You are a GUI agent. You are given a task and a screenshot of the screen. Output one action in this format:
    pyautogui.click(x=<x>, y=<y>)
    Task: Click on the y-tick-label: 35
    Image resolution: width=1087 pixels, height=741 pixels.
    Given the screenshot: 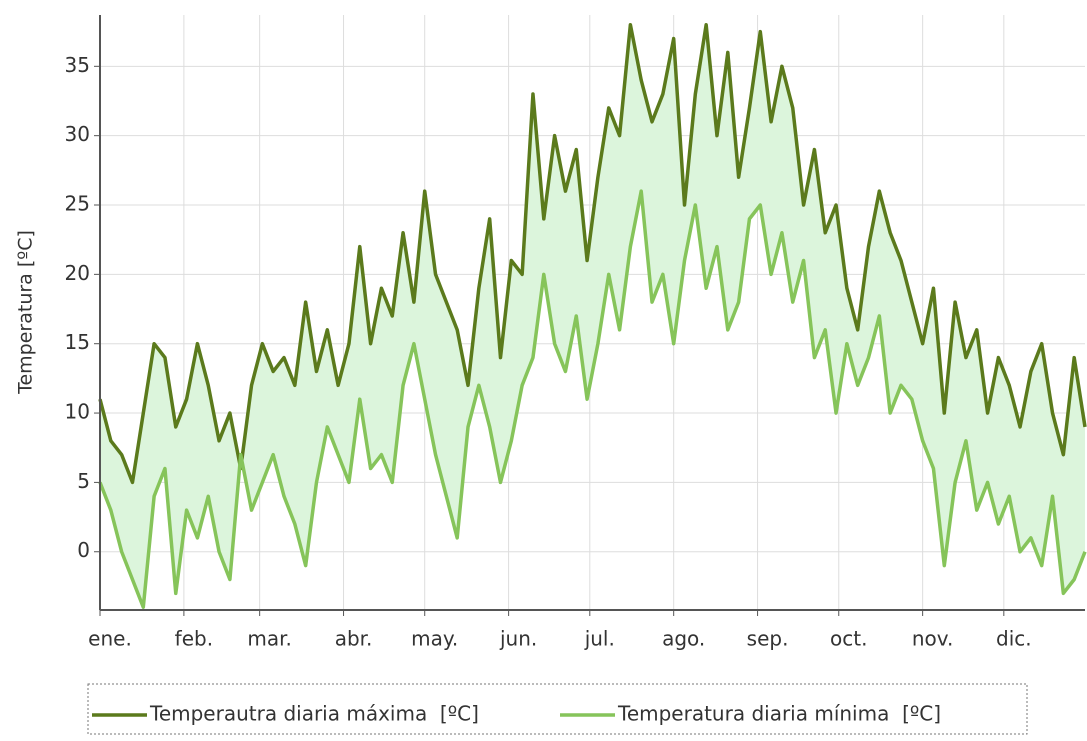 What is the action you would take?
    pyautogui.click(x=77, y=65)
    